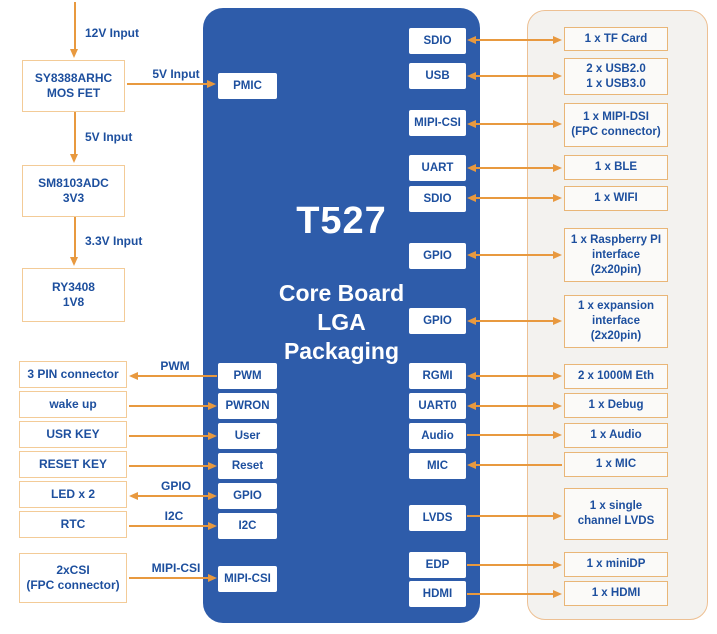 The image size is (717, 634). What do you see at coordinates (616, 254) in the screenshot?
I see `peripheral-1-x-raspberry-pi-interface-2x20pin-label: interface` at bounding box center [616, 254].